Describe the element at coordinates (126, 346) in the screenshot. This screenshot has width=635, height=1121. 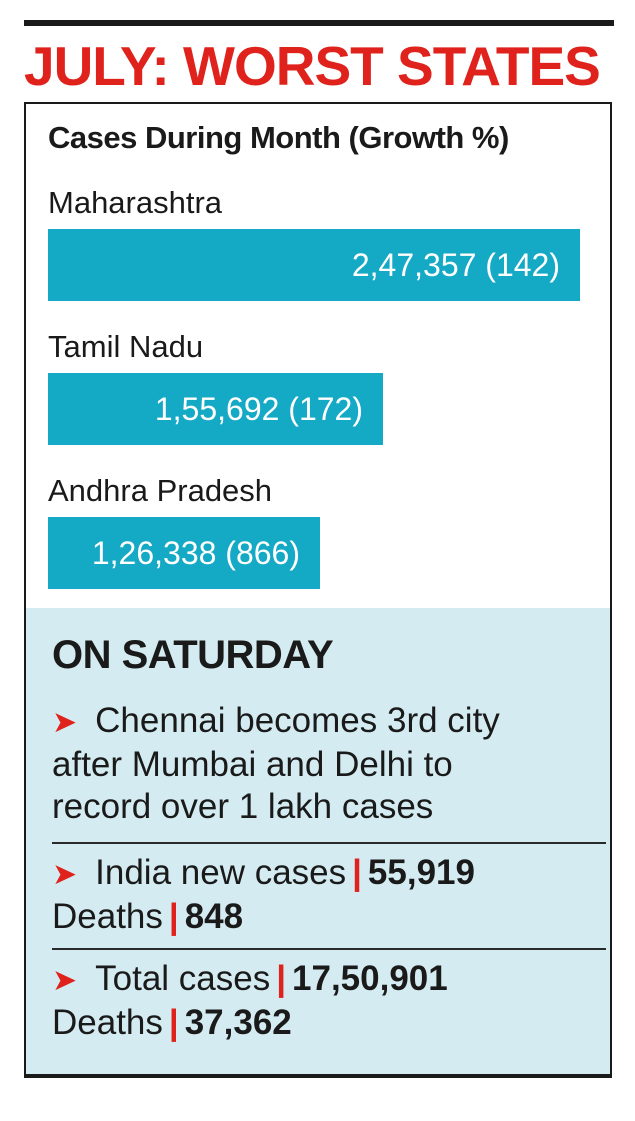
I see `category-label: Tamil Nadu` at that location.